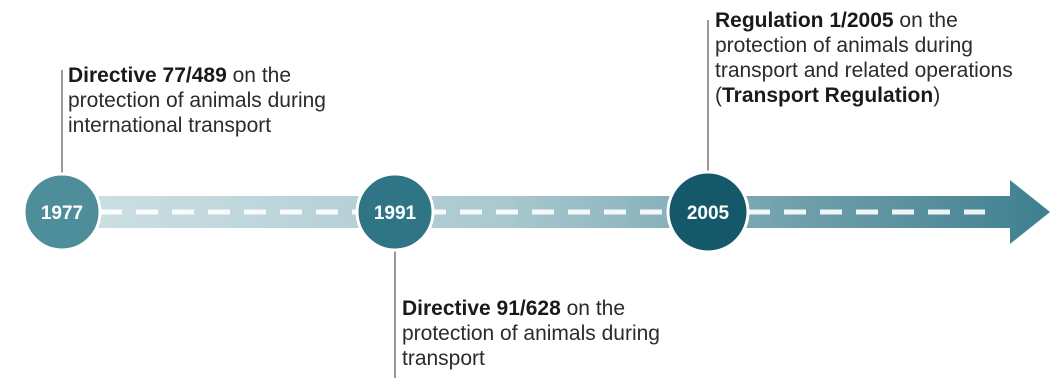 The image size is (1056, 381). I want to click on milestone-year: 2005, so click(708, 213).